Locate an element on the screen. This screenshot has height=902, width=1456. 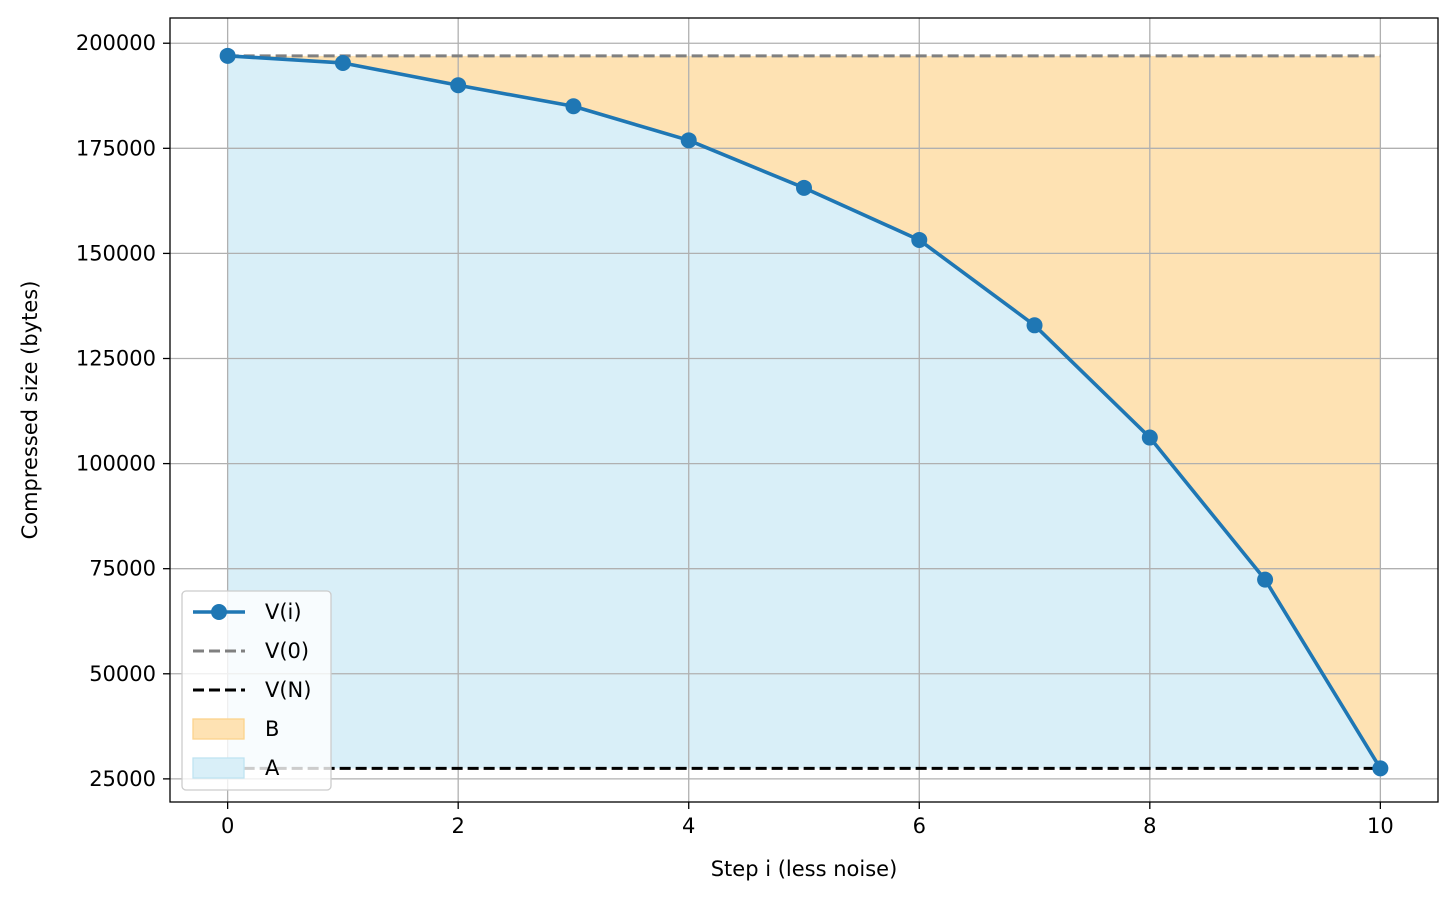
legend-label-4: A is located at coordinates (272, 768).